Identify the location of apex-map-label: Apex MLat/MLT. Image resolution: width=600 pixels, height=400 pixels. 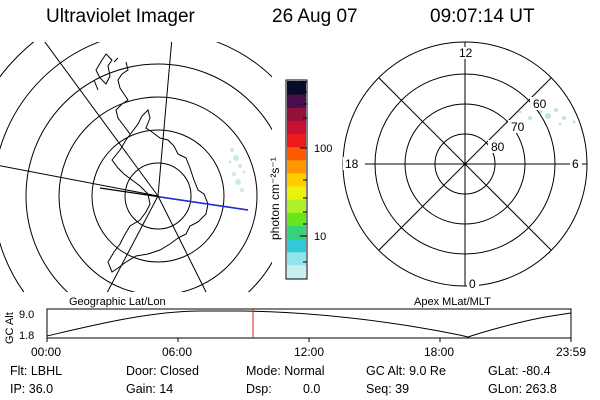
(452, 302).